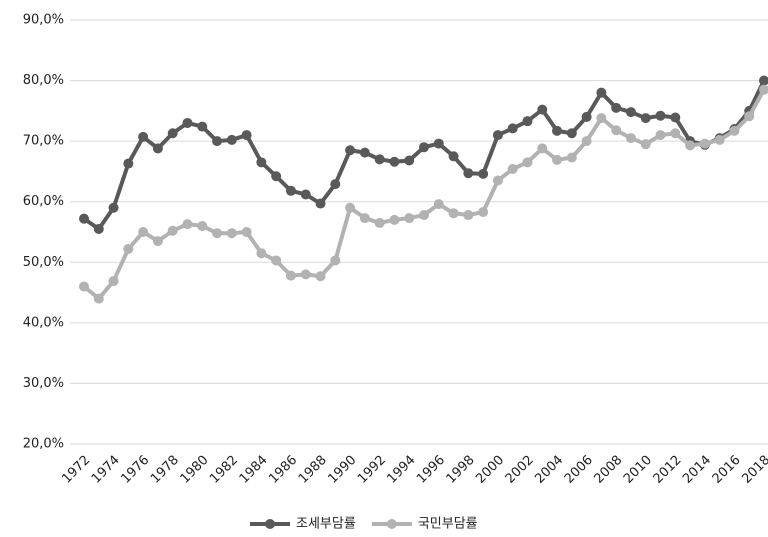 Image resolution: width=768 pixels, height=537 pixels. I want to click on x-tick-label: 1990, so click(342, 470).